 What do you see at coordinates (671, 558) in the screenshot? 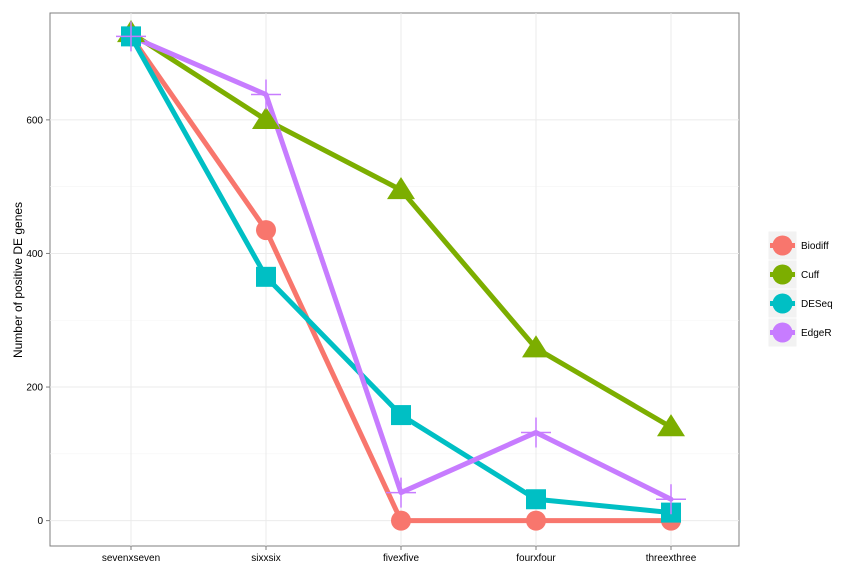
I see `x-tick-label: threexthree` at bounding box center [671, 558].